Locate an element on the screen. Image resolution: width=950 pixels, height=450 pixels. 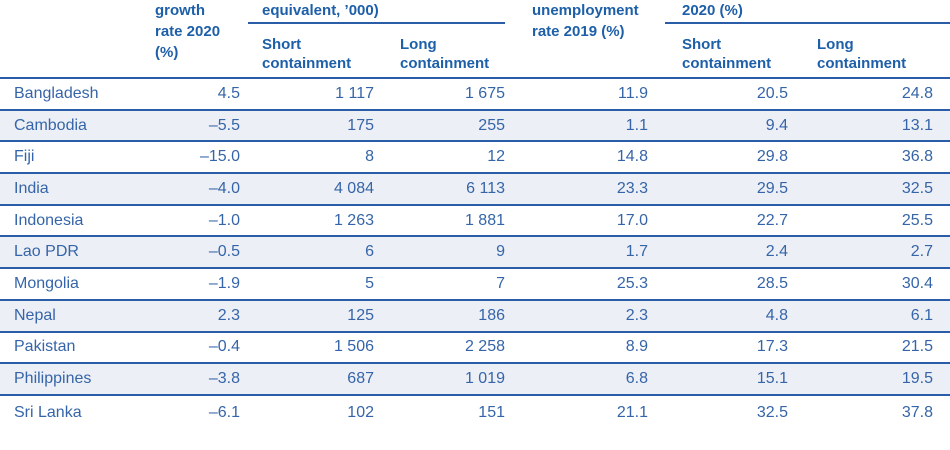
value-cell: –6.1 is located at coordinates (224, 412).